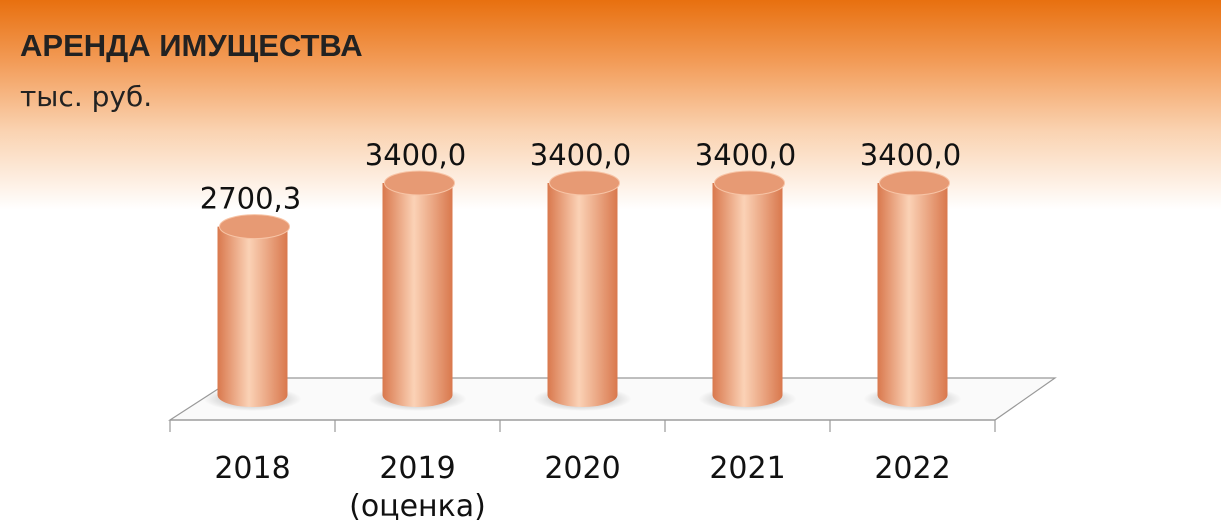 Image resolution: width=1221 pixels, height=532 pixels. What do you see at coordinates (86, 96) in the screenshot?
I see `chart-subtitle: тыс. руб.` at bounding box center [86, 96].